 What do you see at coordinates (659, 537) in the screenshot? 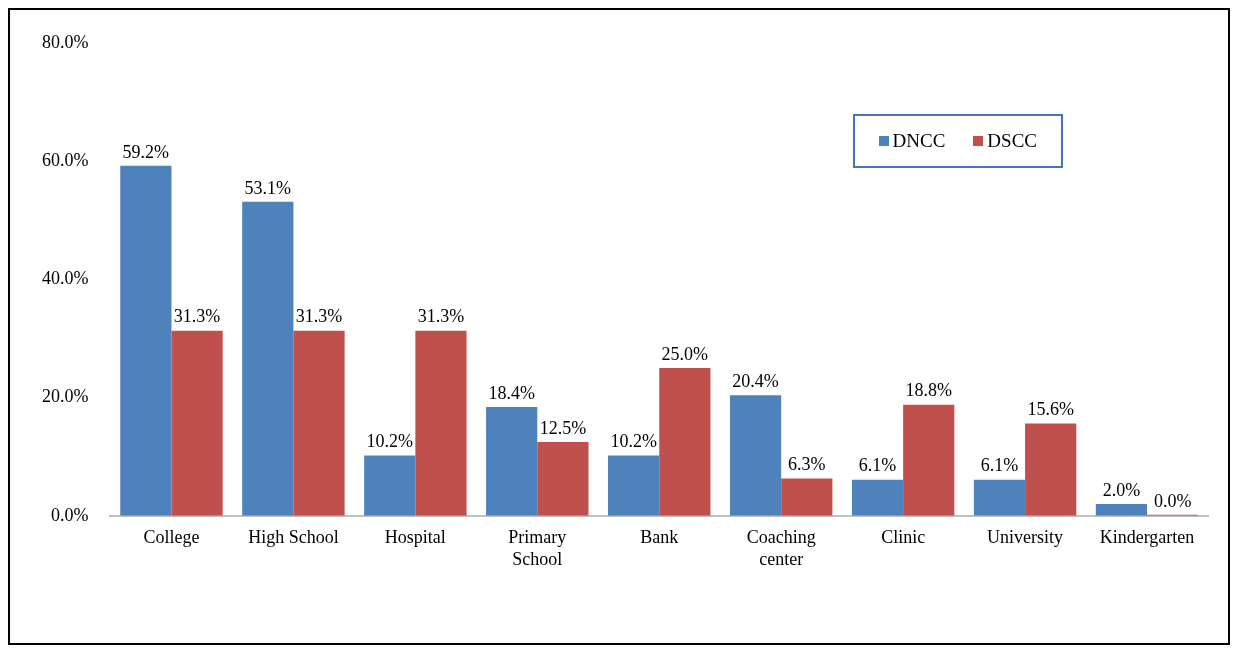
I see `x-tick-label: Bank` at bounding box center [659, 537].